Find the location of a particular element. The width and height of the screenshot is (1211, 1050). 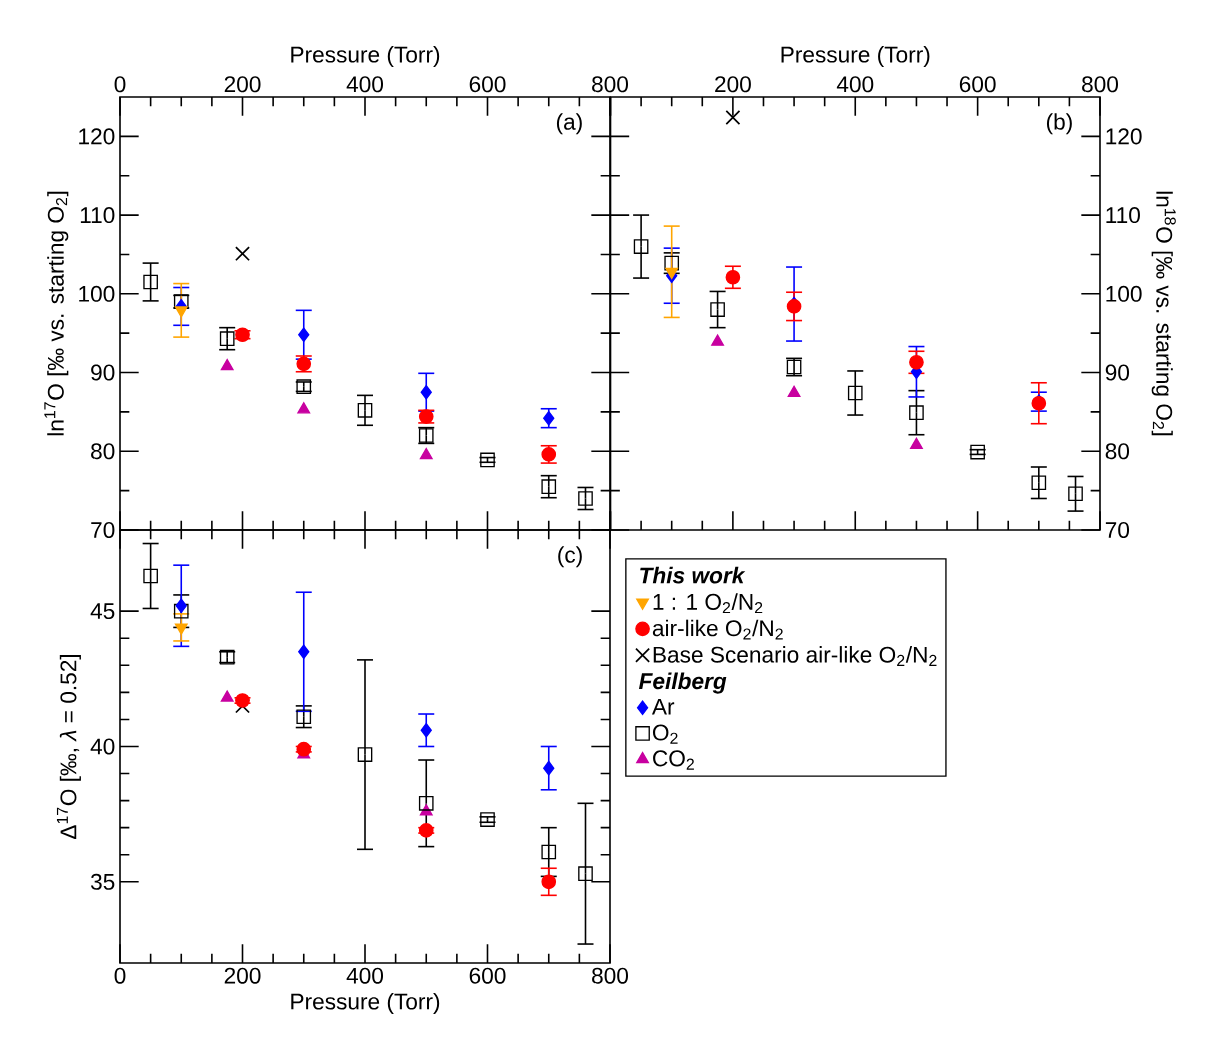

y-axis-title: Δ$^{17}$O [‰, λ = 0.52] is located at coordinates (68, 746).